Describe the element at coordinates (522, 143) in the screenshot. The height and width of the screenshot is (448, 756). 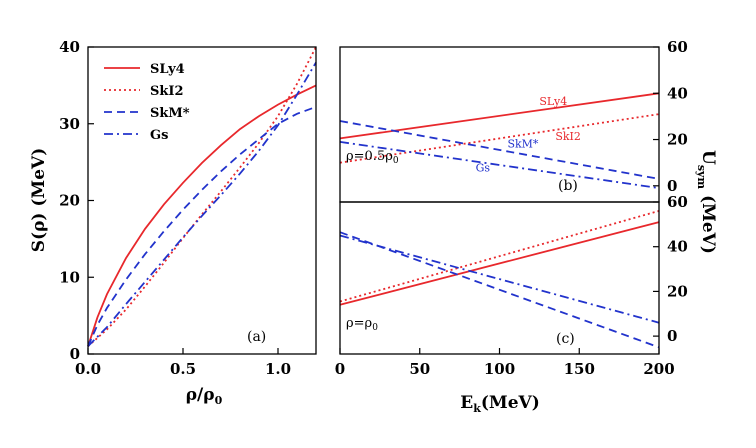
I see `panel-b-label-skmstar: SkM*` at that location.